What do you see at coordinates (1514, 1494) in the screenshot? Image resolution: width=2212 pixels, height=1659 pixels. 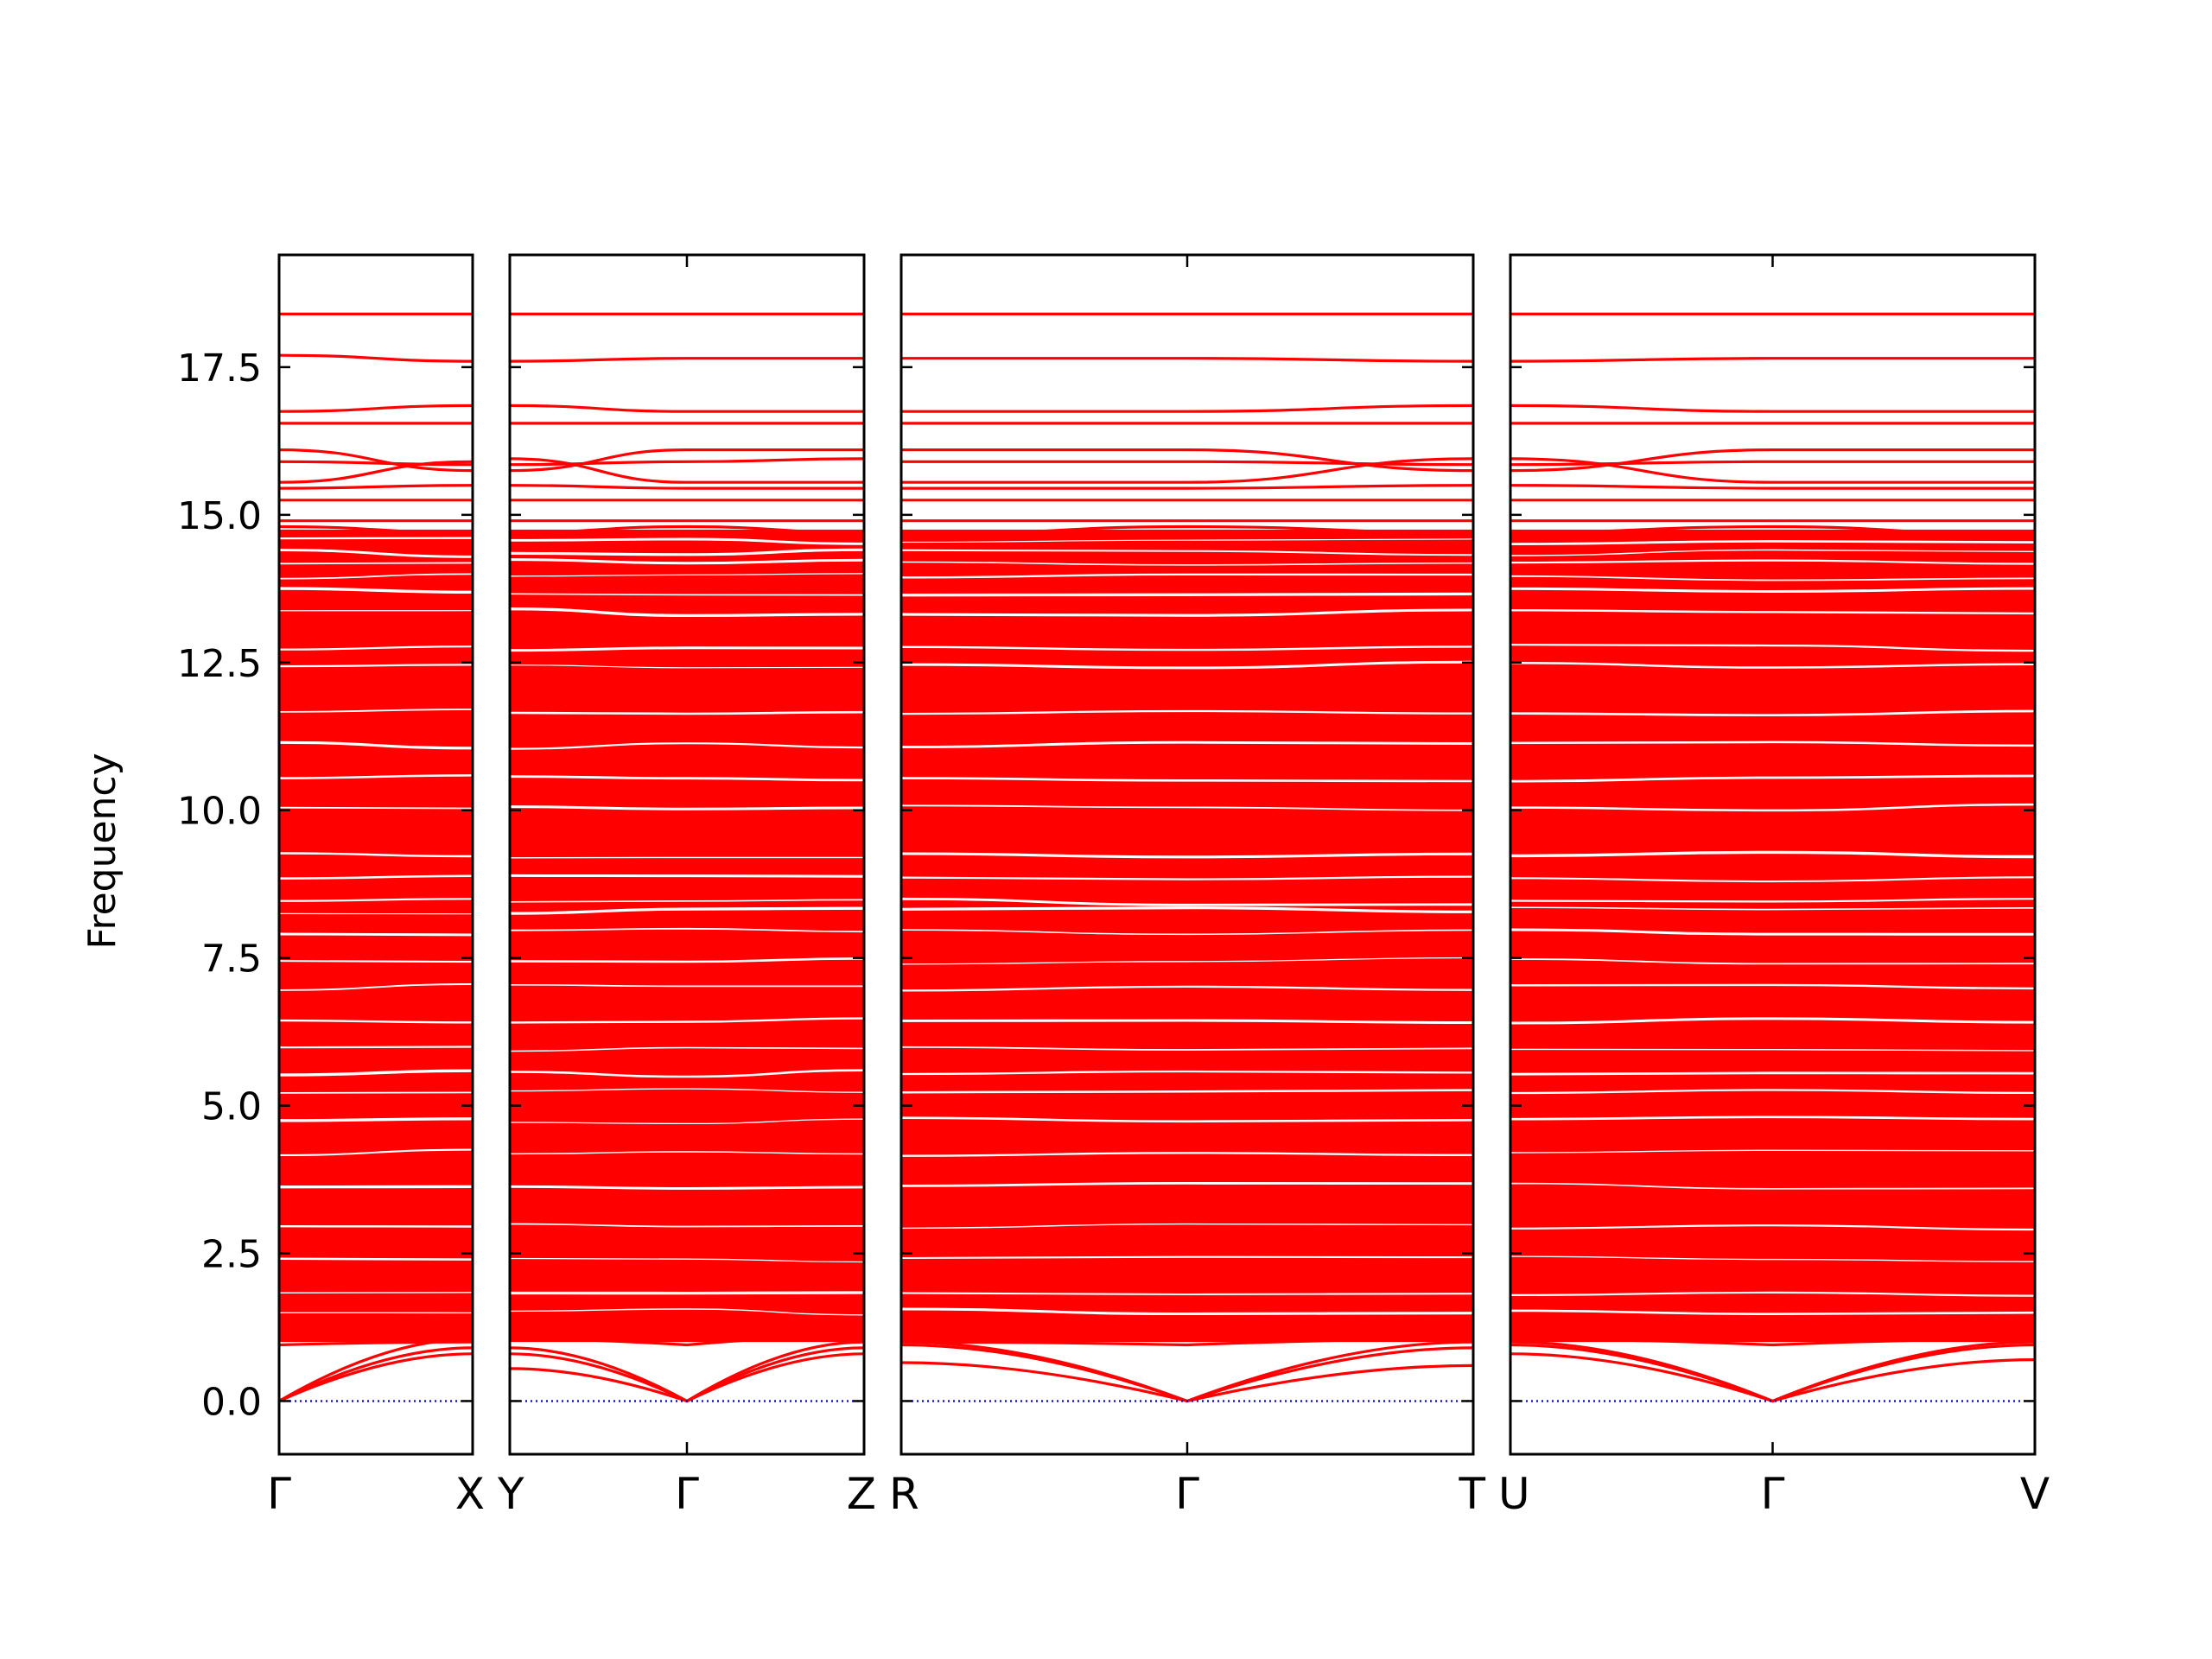 I see `kpoint-label: U` at bounding box center [1514, 1494].